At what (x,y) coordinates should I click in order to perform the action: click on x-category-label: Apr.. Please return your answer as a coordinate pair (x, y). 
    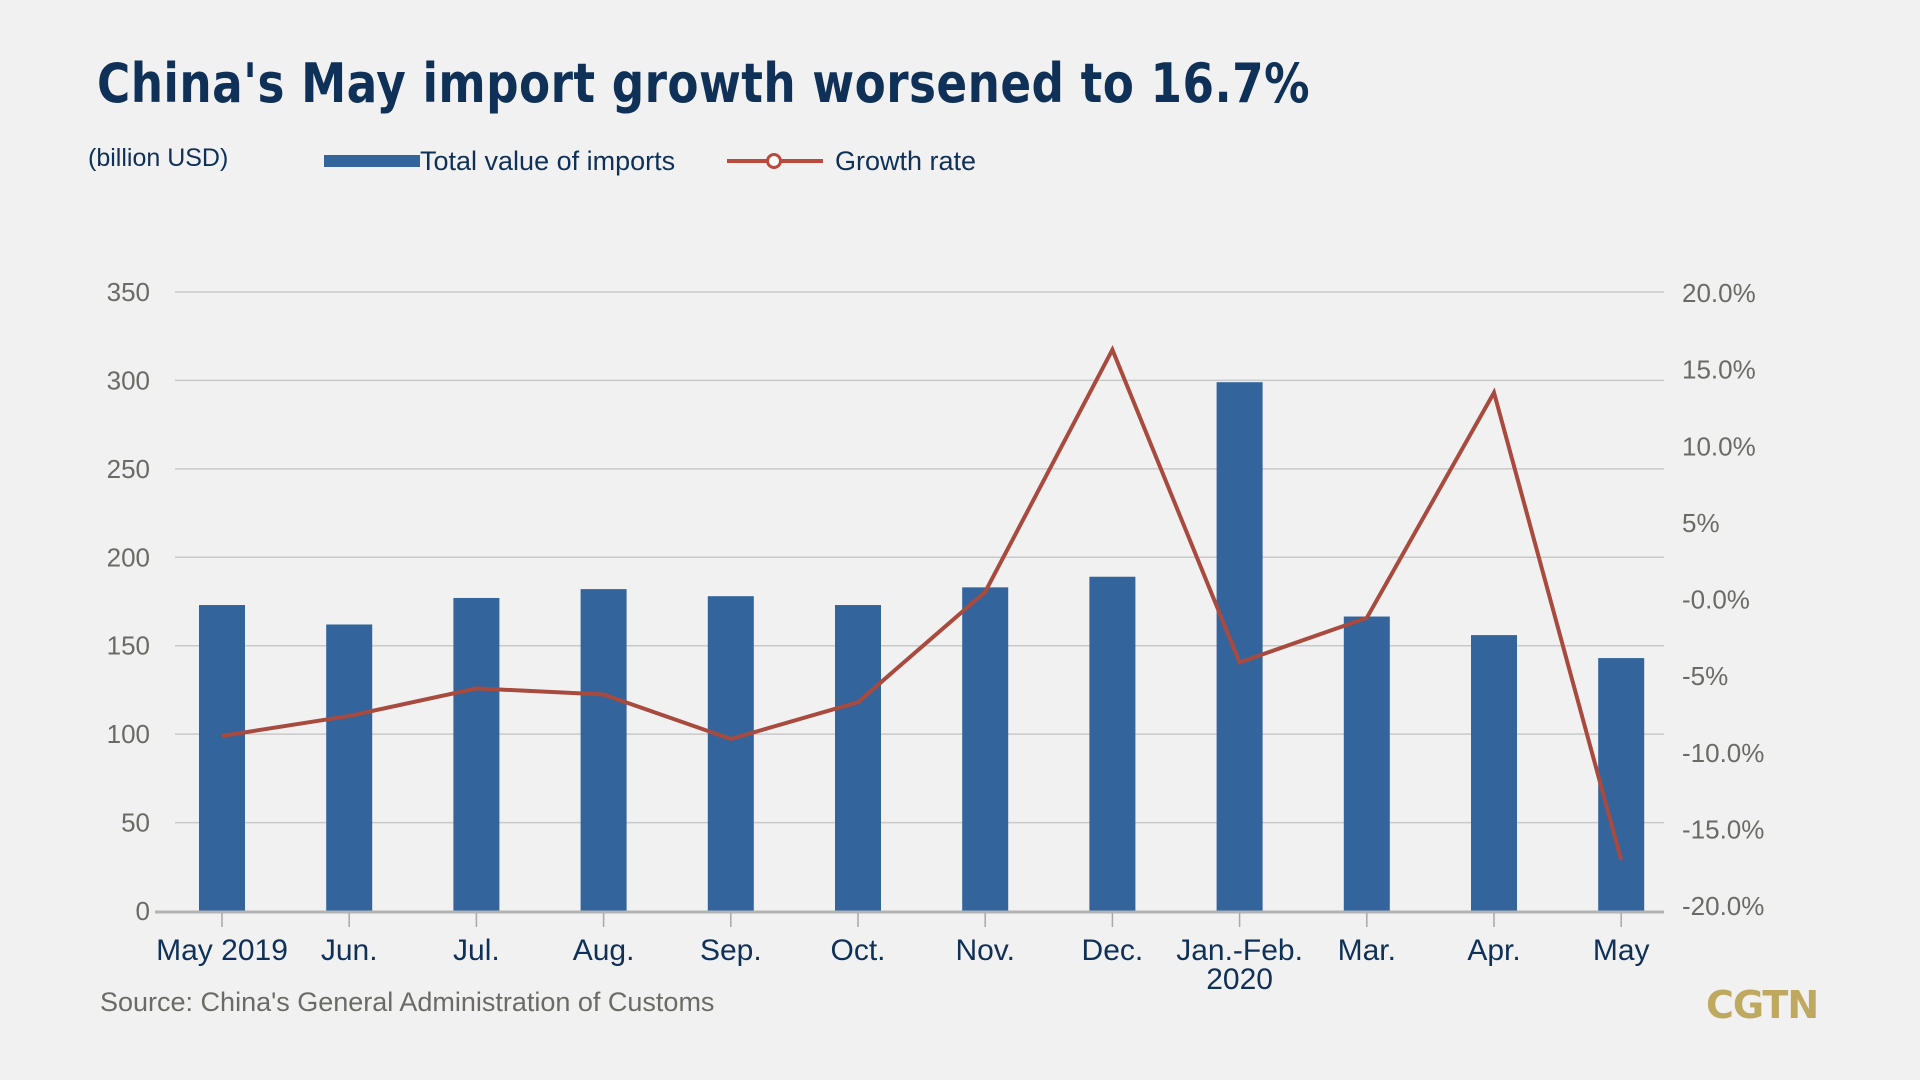
    Looking at the image, I should click on (1493, 950).